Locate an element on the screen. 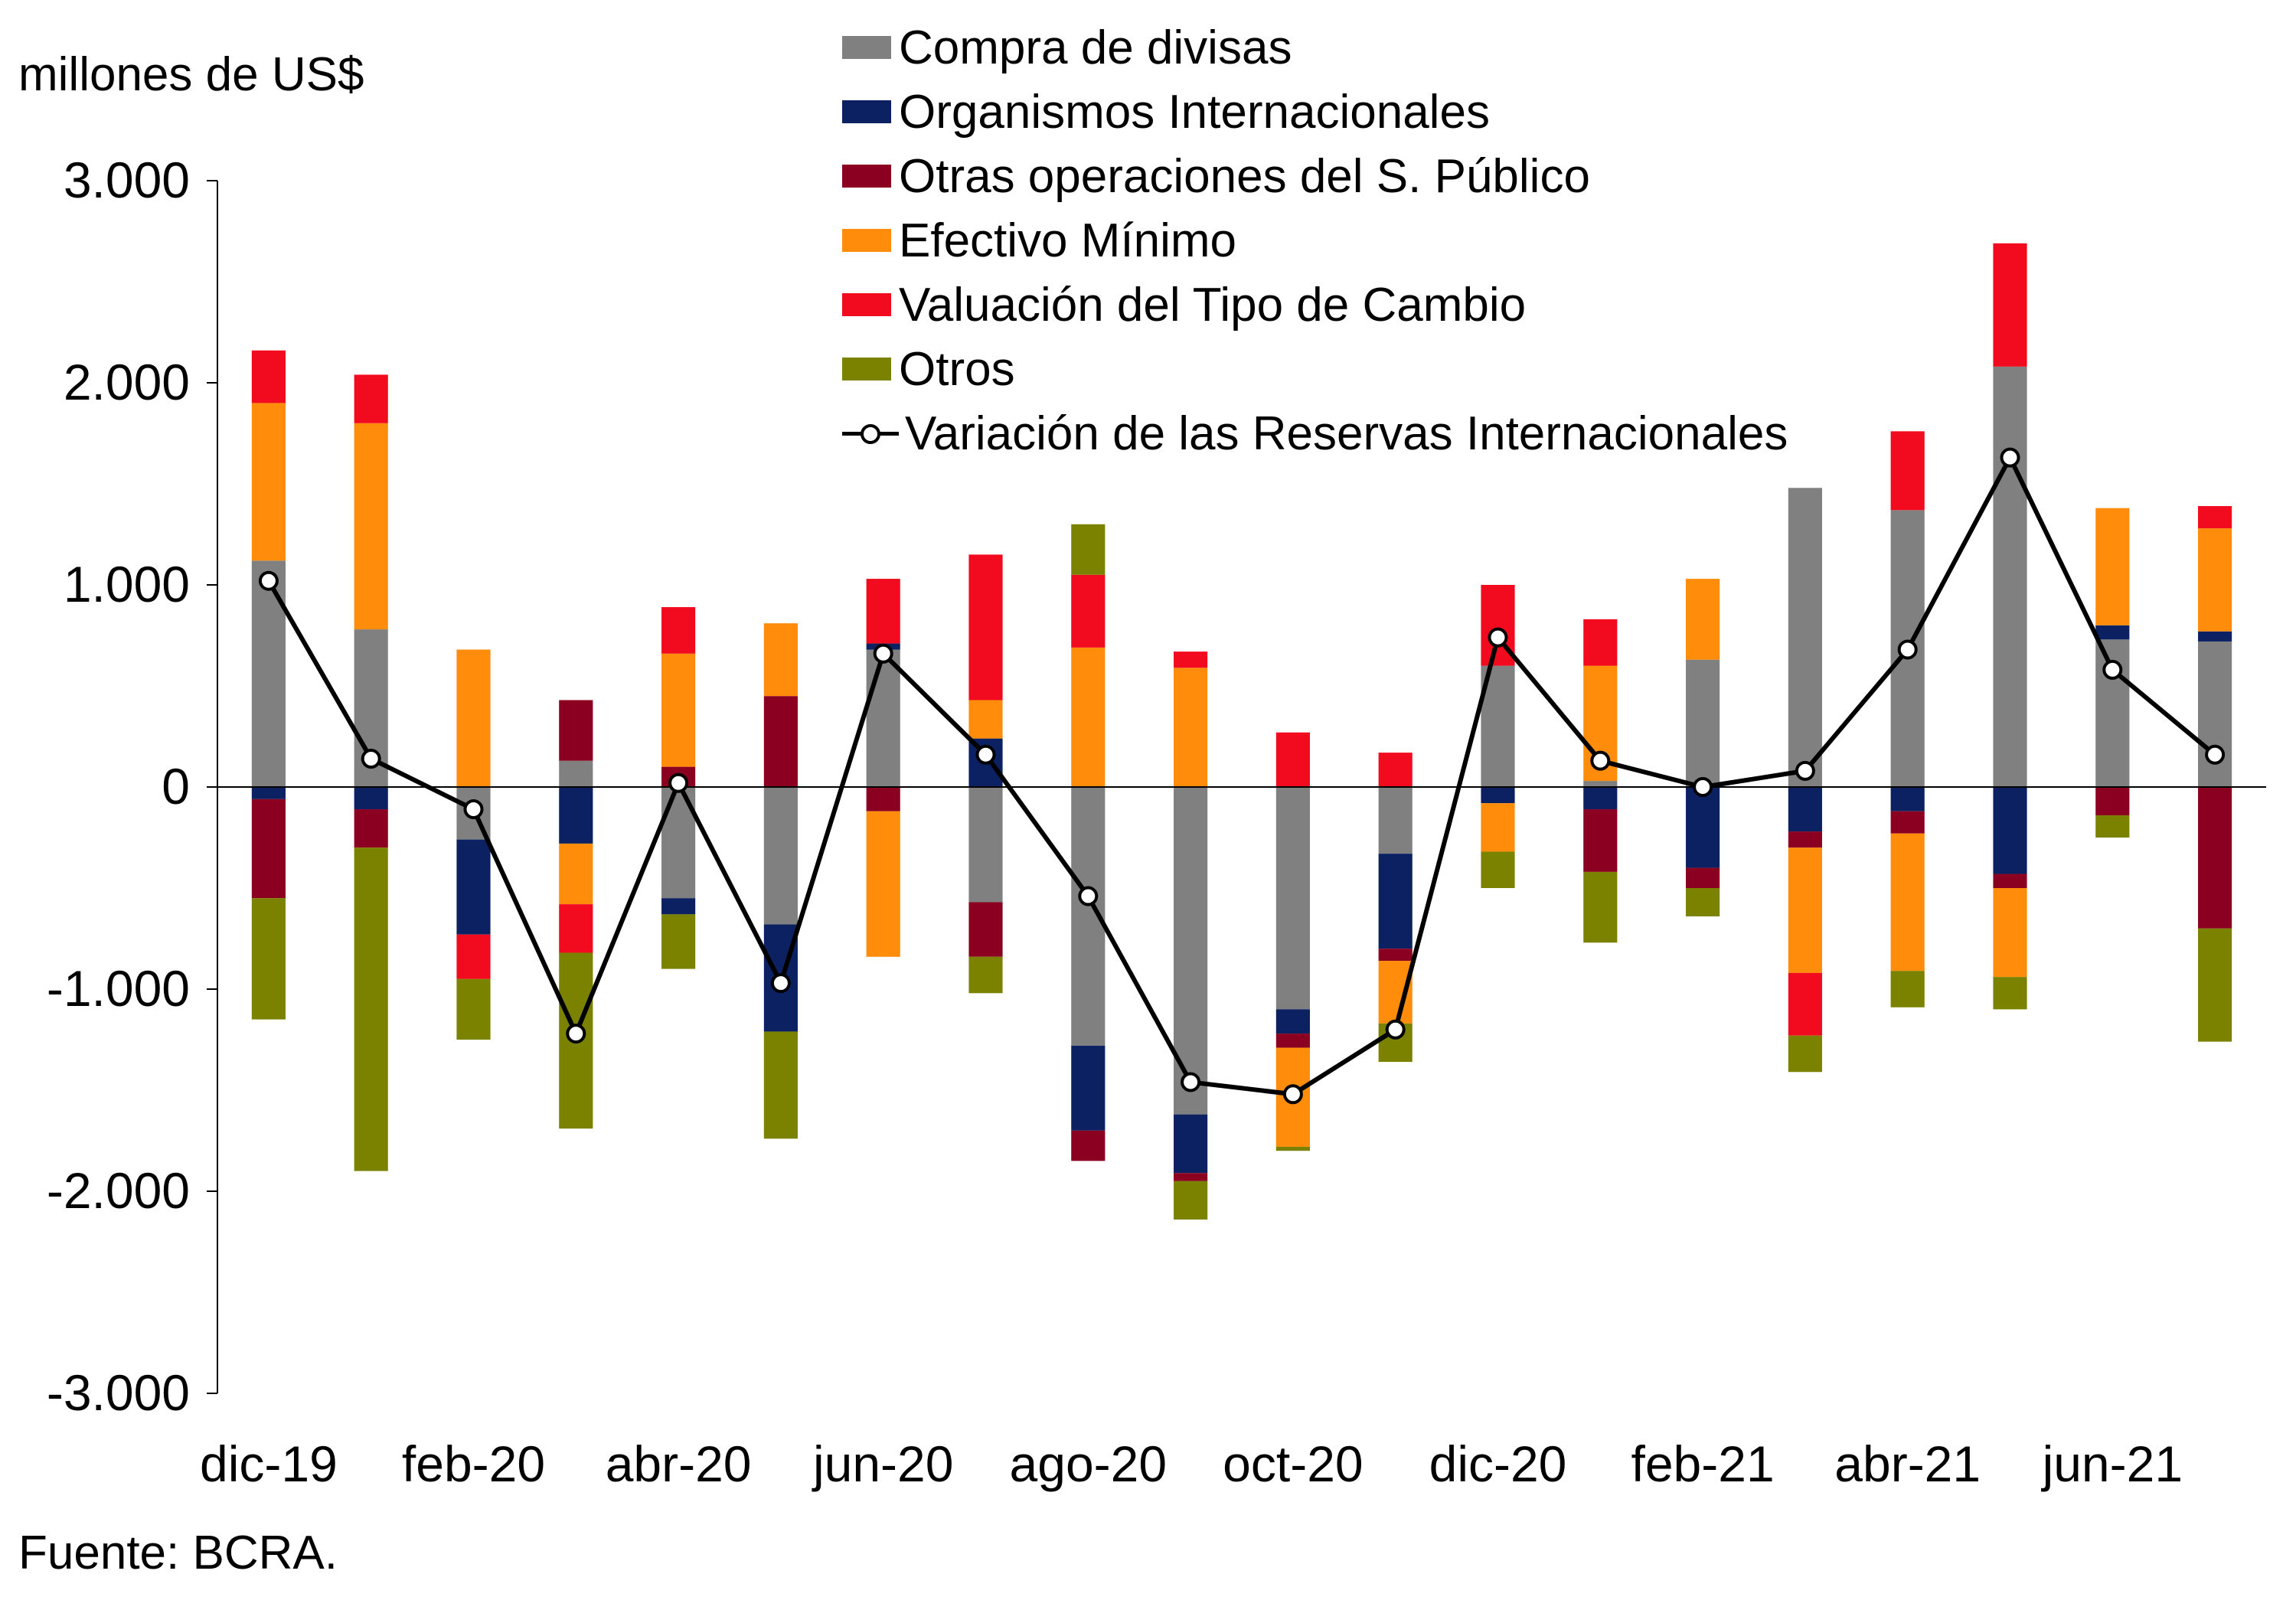  source-note: Fuente: BCRA. is located at coordinates (178, 1553).